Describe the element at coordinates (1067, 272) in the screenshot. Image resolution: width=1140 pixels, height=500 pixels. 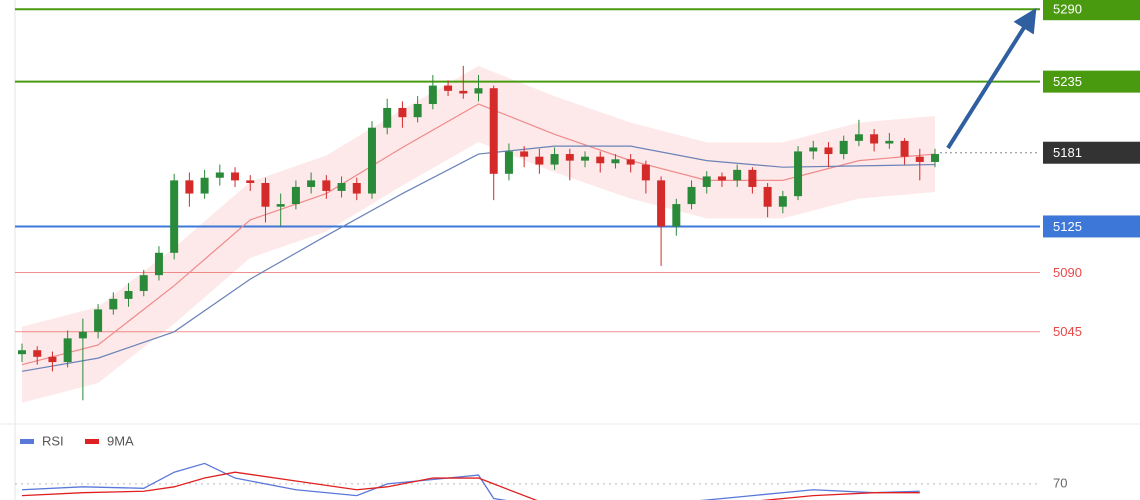
I see `level-label: 5090` at that location.